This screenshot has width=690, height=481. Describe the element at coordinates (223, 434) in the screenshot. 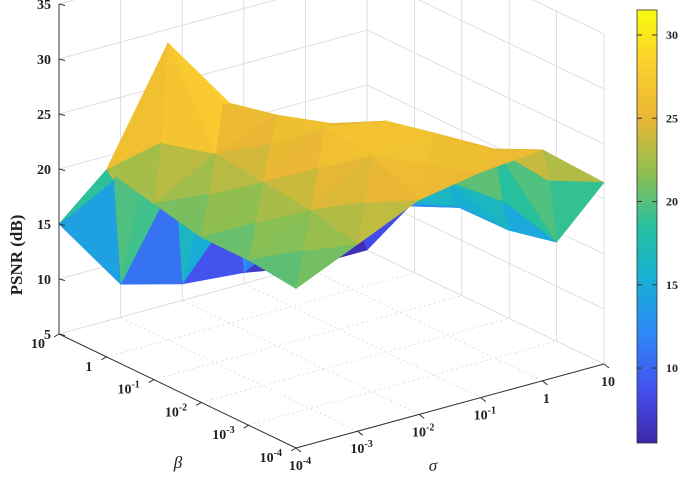

I see `beta-tick-label: 10⁻³` at that location.